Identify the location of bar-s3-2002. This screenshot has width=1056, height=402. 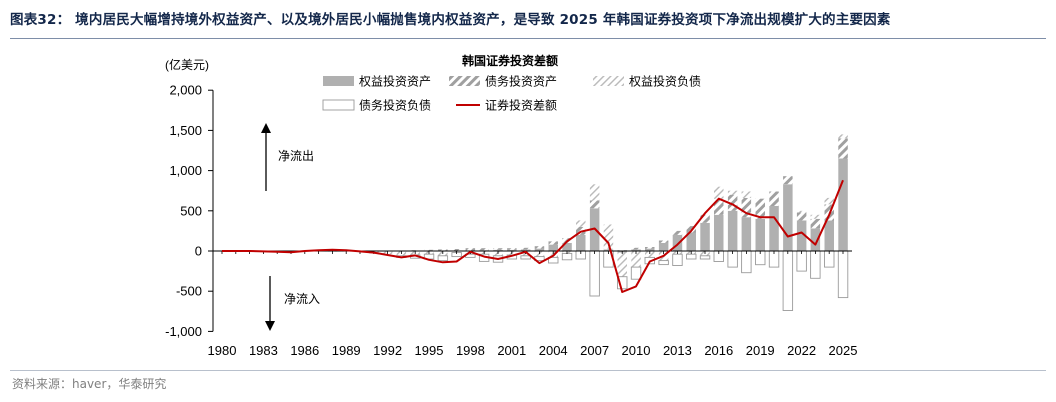
(525, 257).